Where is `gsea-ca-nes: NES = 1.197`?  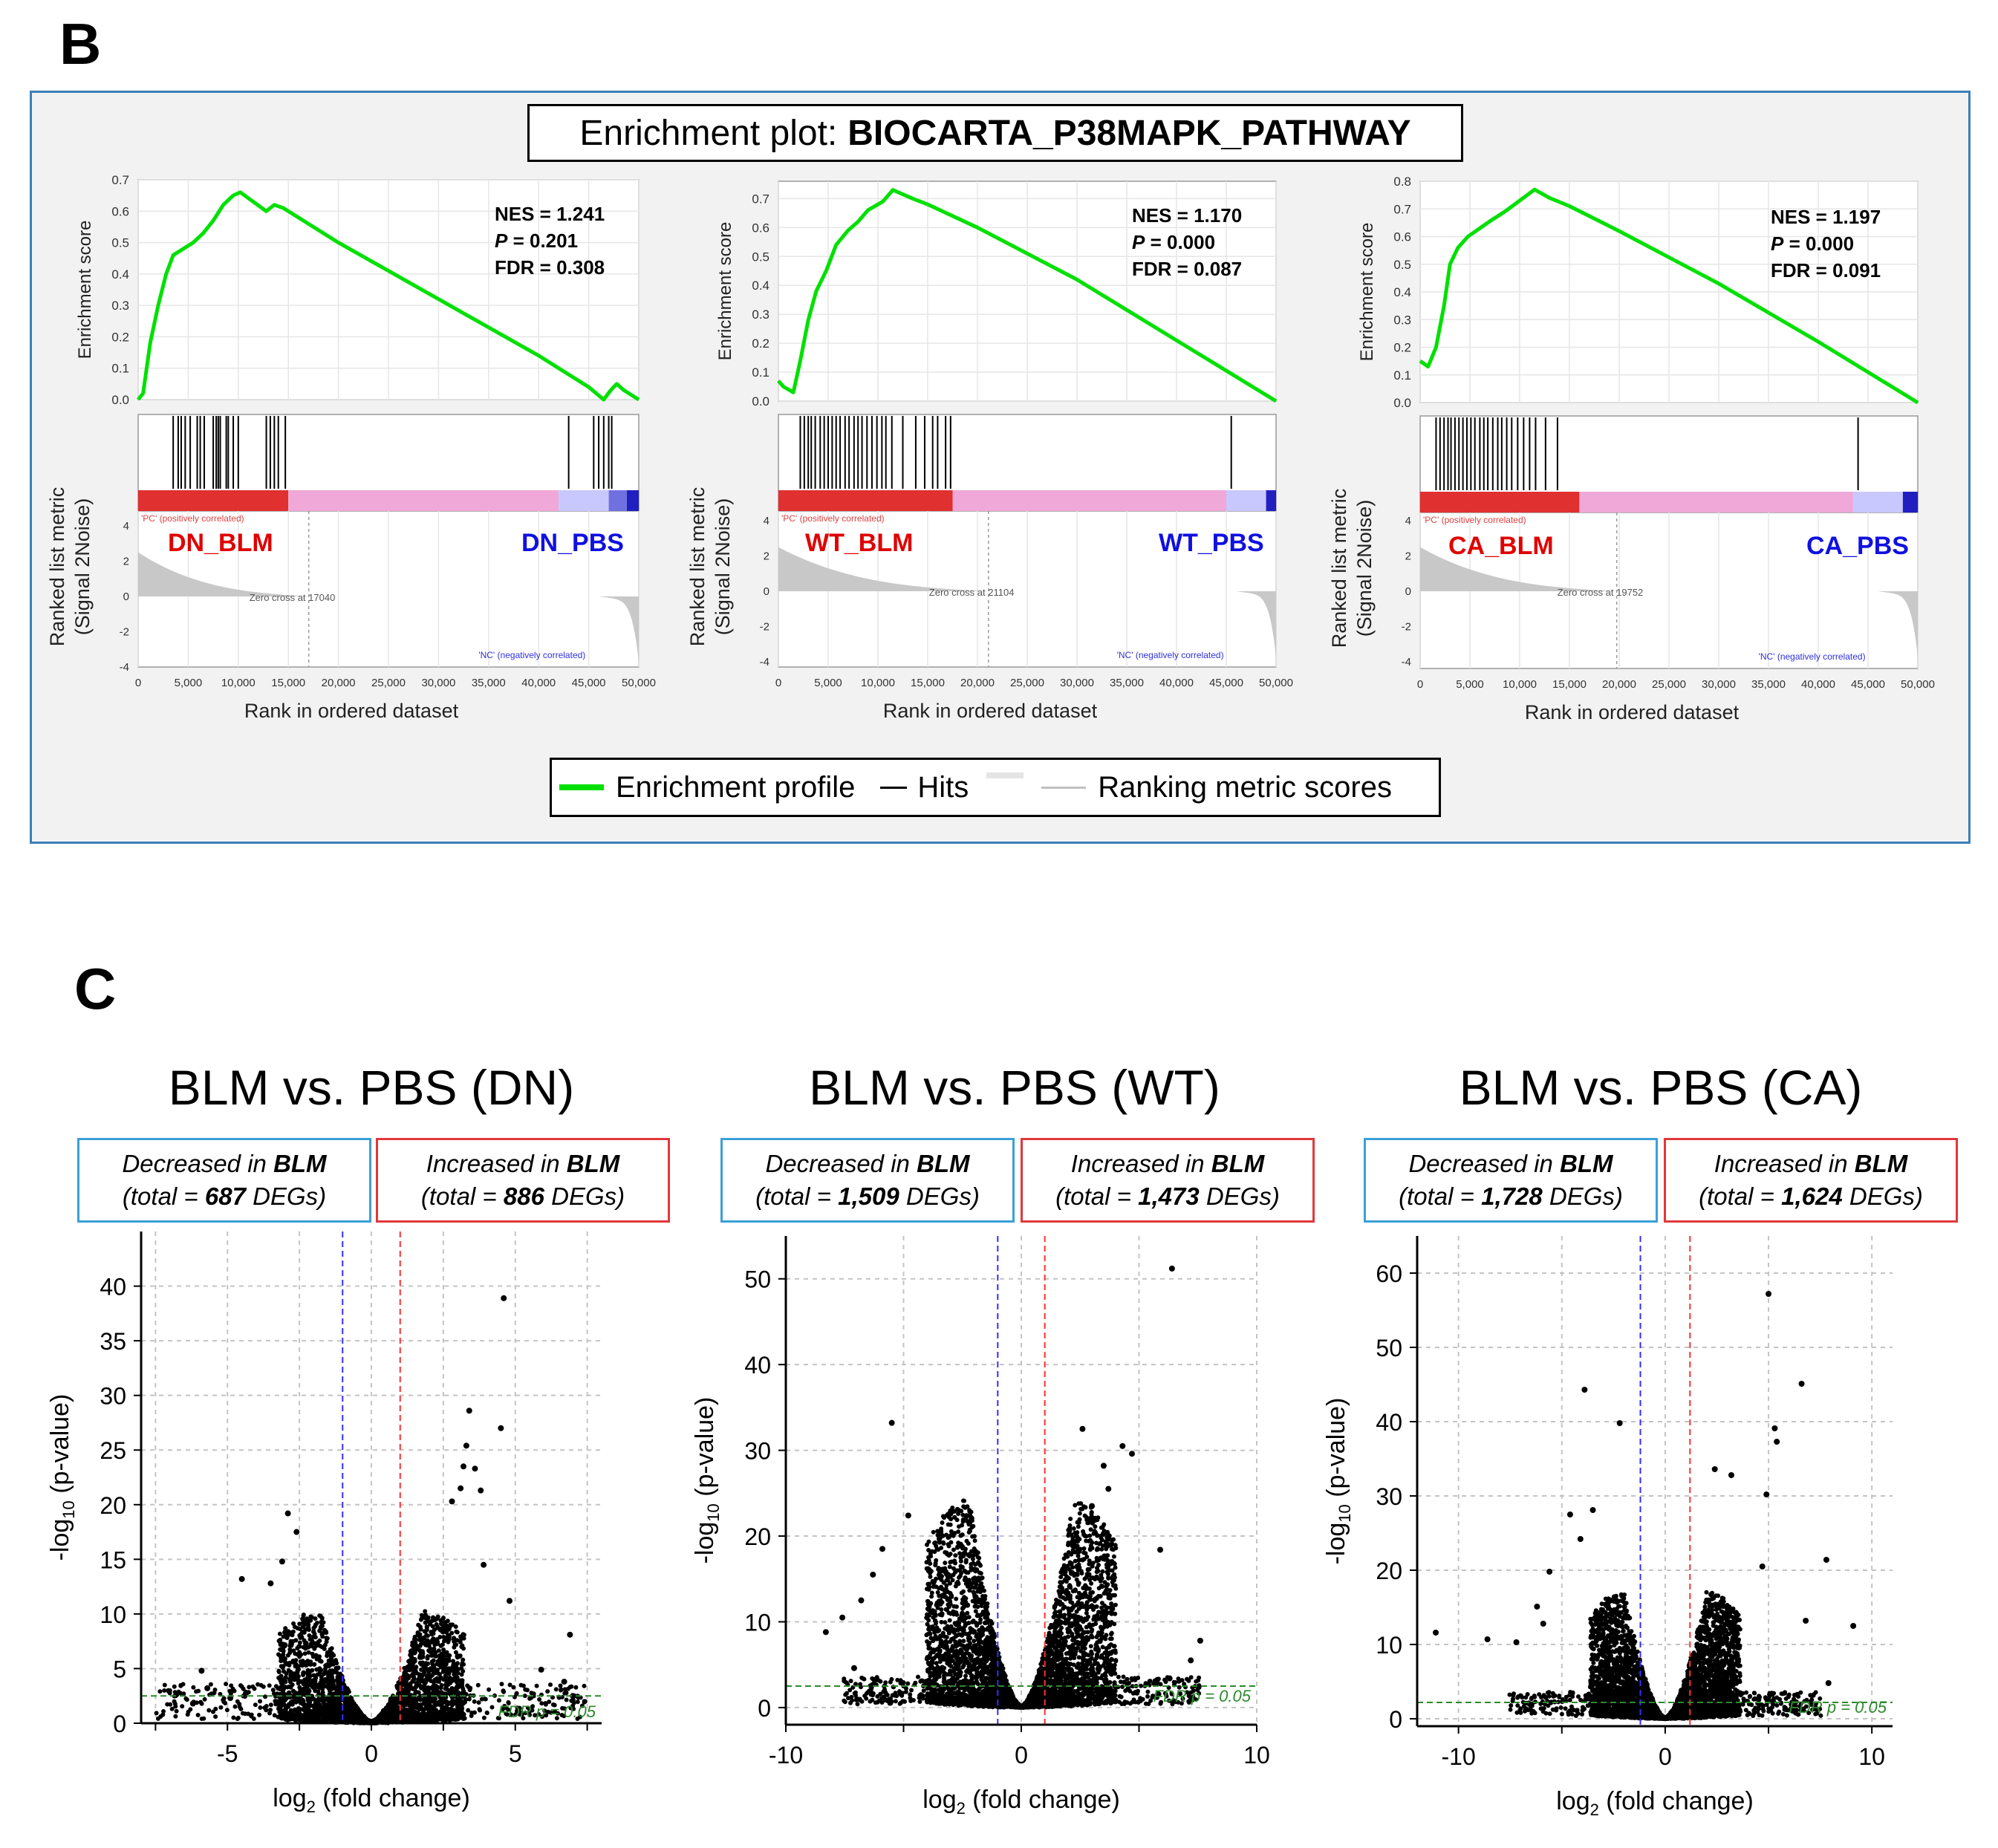
gsea-ca-nes: NES = 1.197 is located at coordinates (1826, 217).